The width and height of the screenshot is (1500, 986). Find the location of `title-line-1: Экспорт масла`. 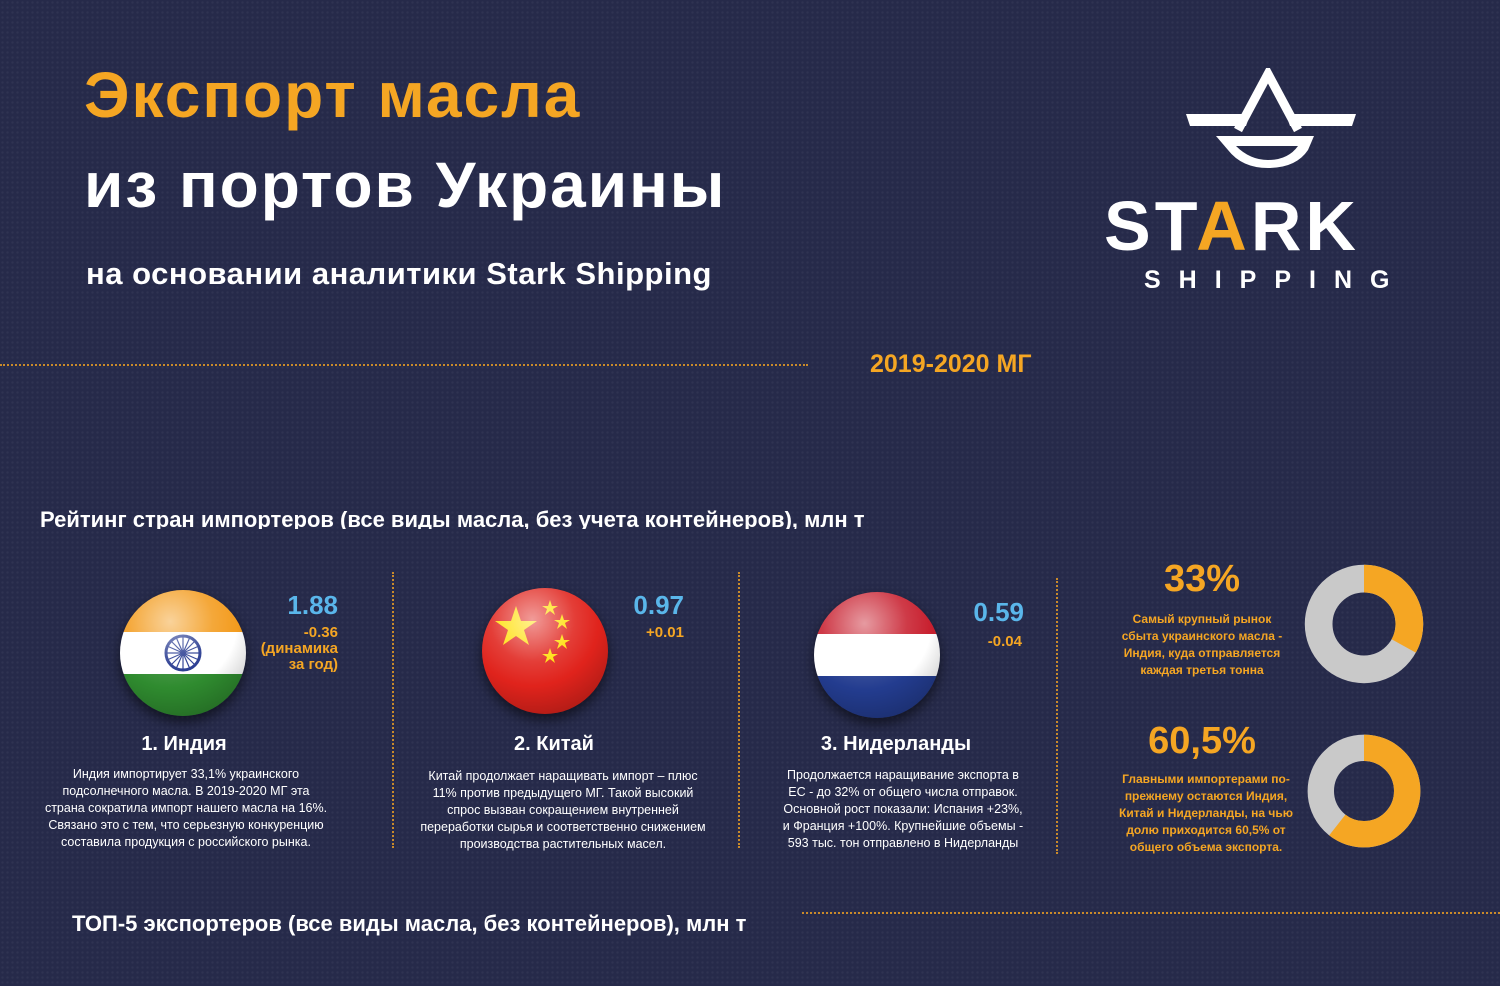

title-line-1: Экспорт масла is located at coordinates (333, 95).